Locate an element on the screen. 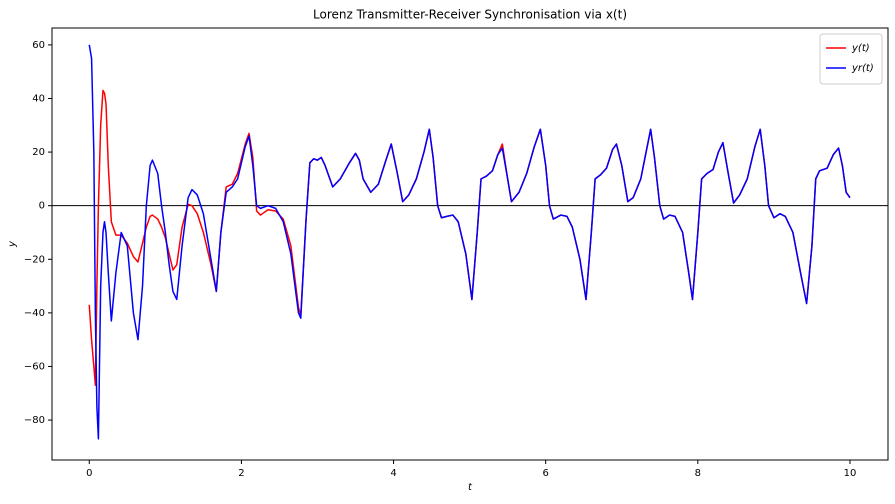  legend-label: y(t) is located at coordinates (860, 48).